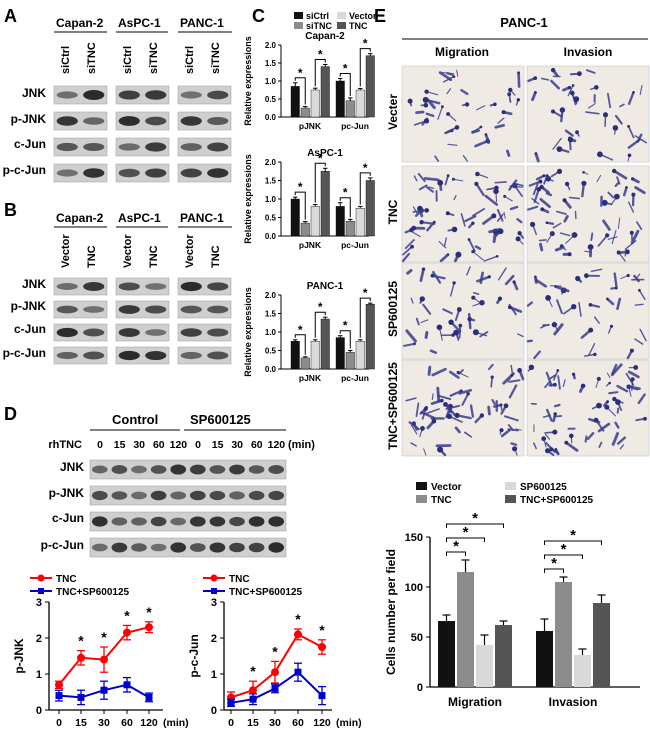 This screenshot has width=650, height=734. I want to click on y-tick-label: 1, so click(39, 675).